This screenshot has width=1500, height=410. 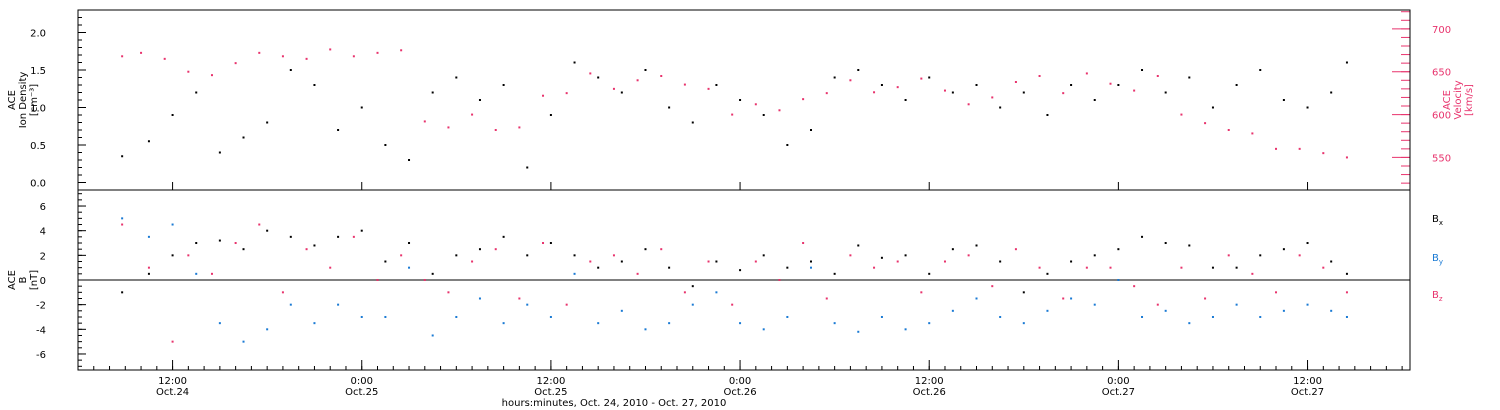 What do you see at coordinates (1441, 30) in the screenshot?
I see `velocity-tick-label: 700` at bounding box center [1441, 30].